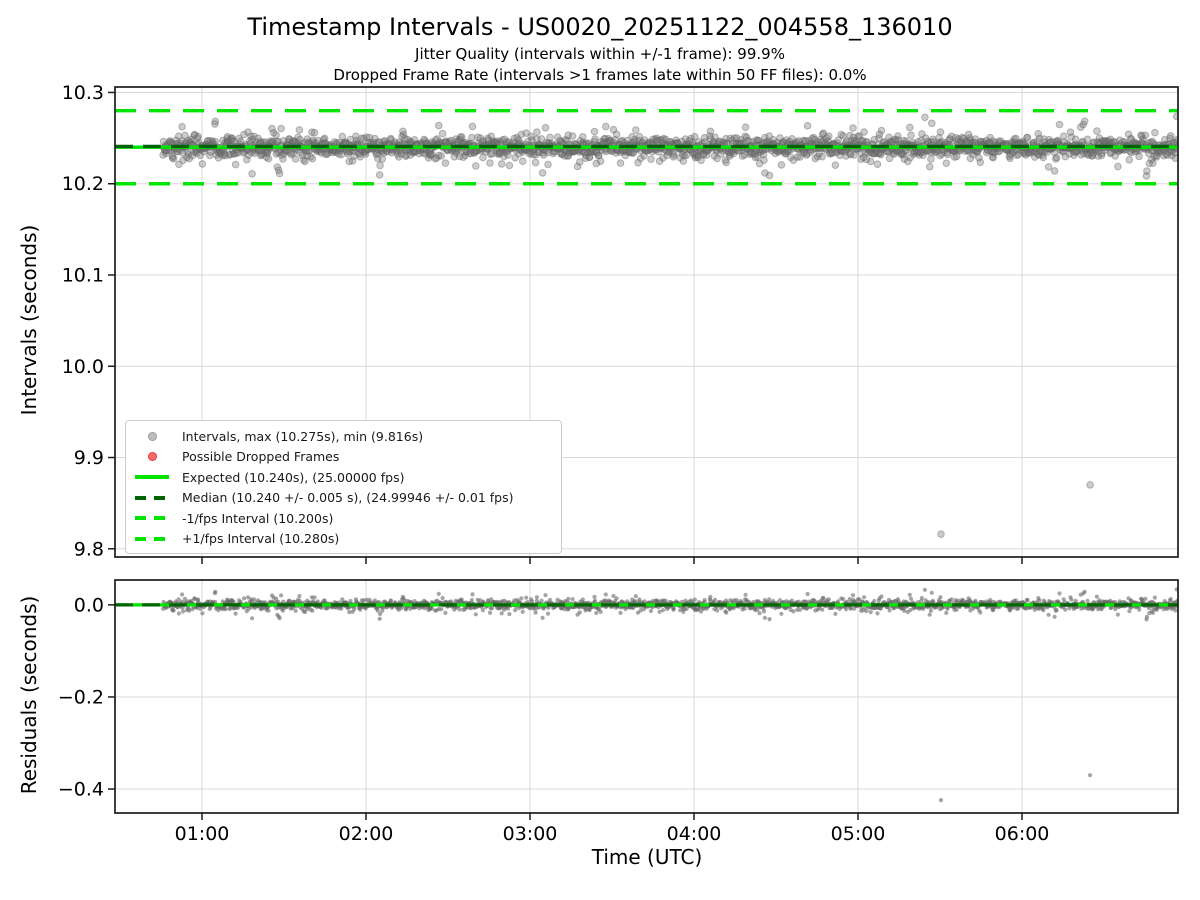  Describe the element at coordinates (29, 320) in the screenshot. I see `y-axis-label-intervals: Intervals (seconds)` at that location.